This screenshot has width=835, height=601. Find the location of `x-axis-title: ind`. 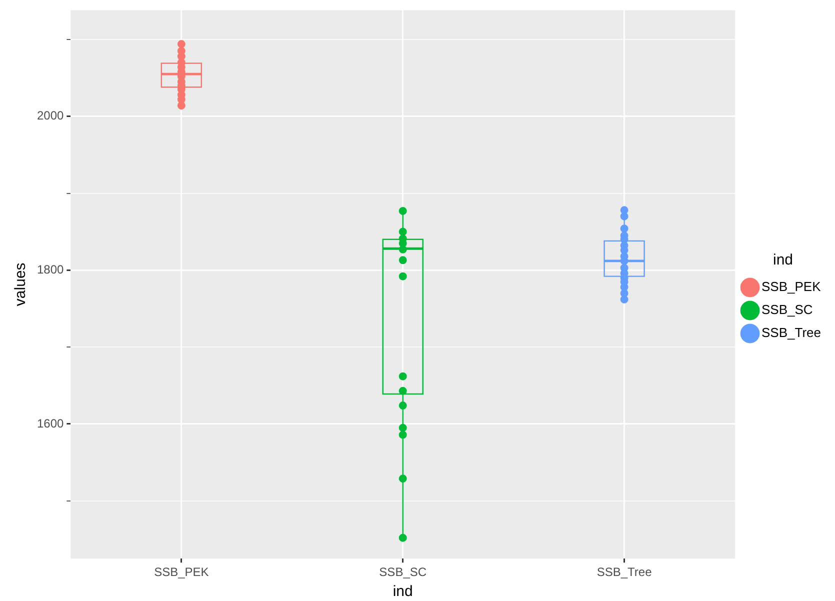

x-axis-title: ind is located at coordinates (402, 591).